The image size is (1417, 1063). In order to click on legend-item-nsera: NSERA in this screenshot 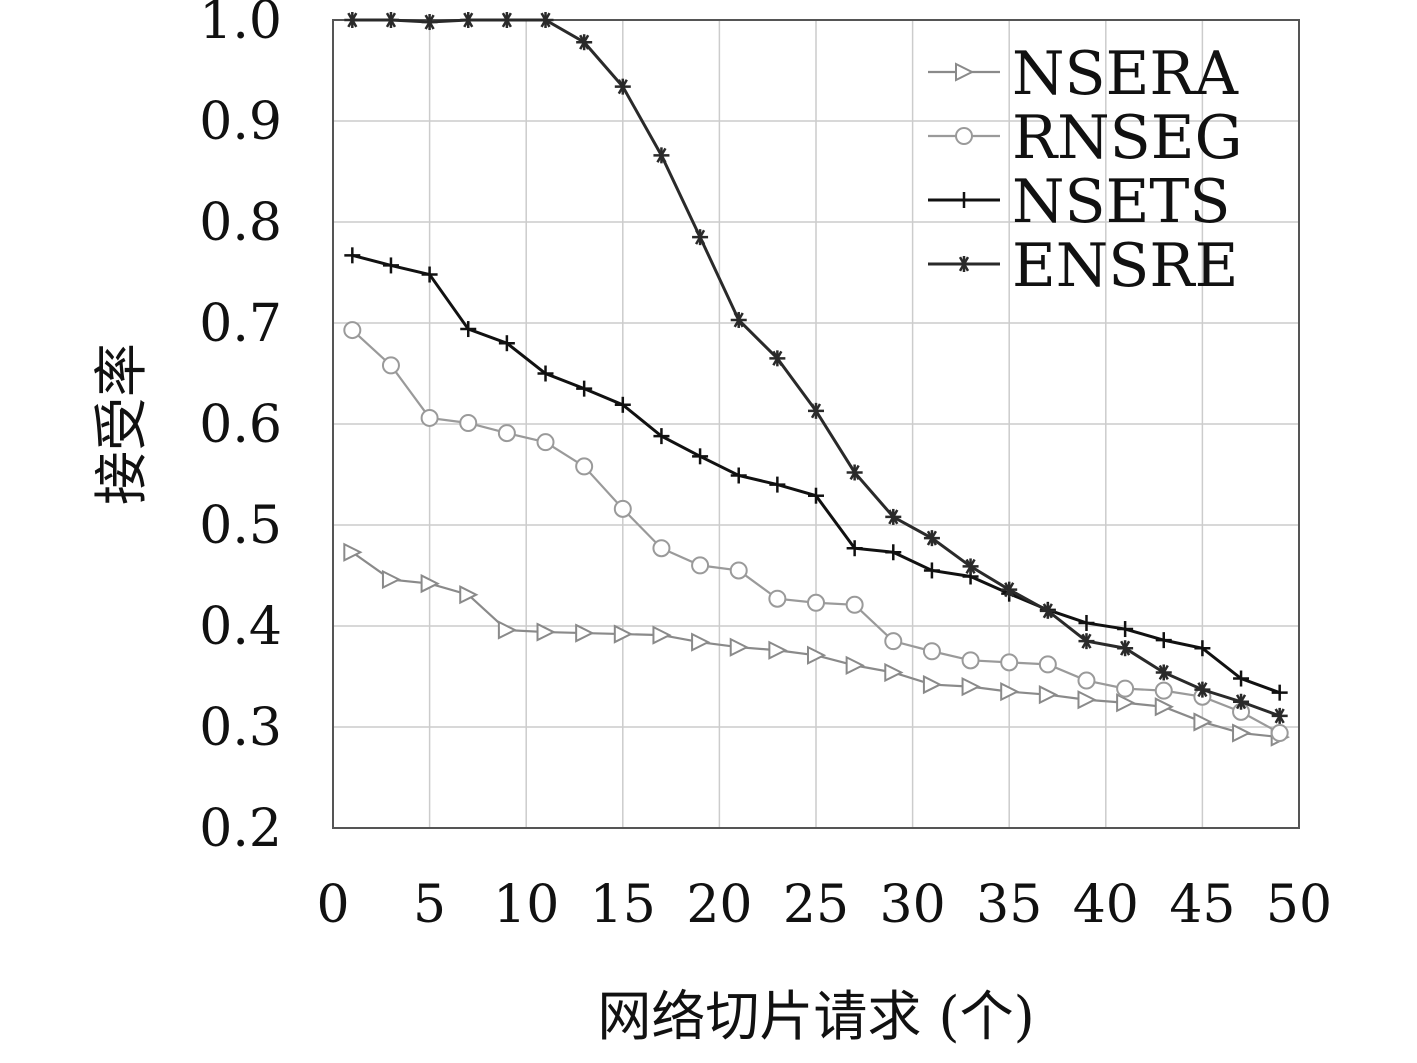, I will do `click(1083, 74)`.